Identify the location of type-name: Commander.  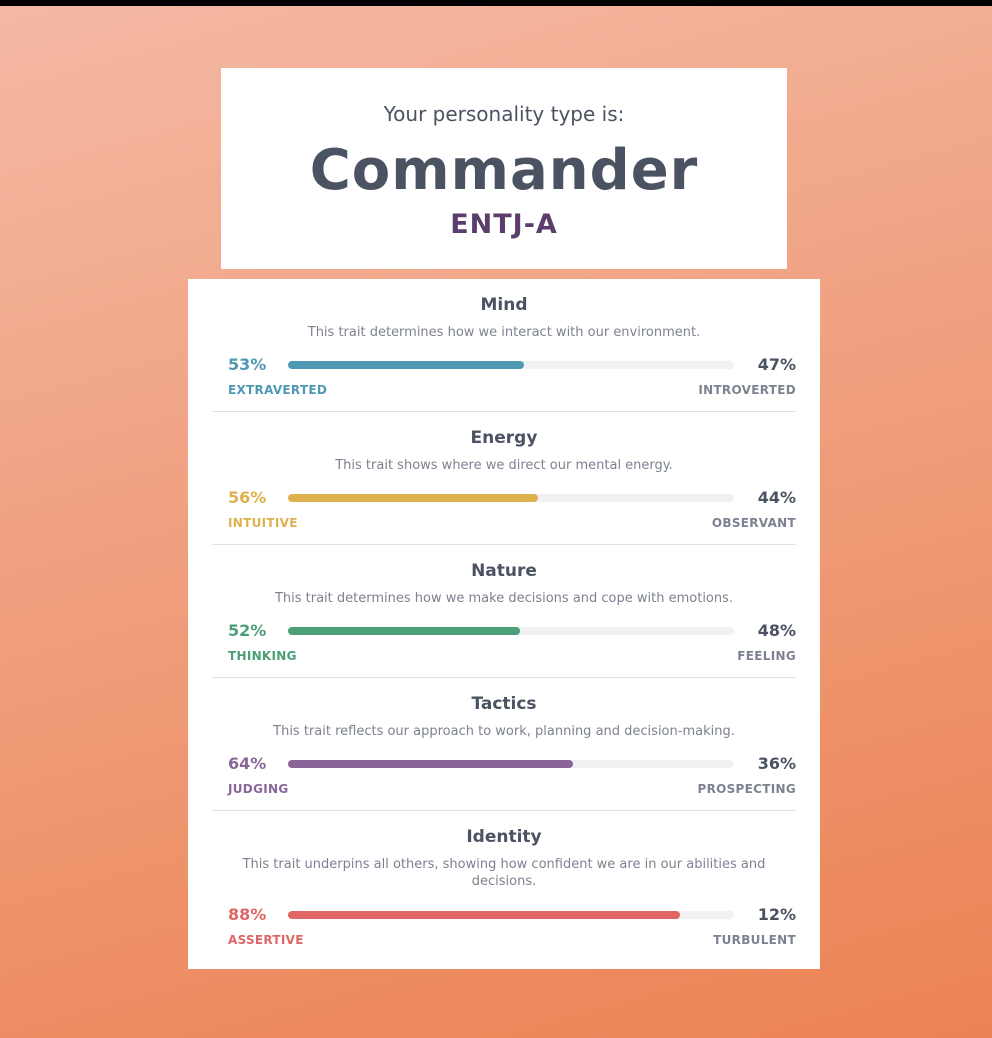
(504, 170).